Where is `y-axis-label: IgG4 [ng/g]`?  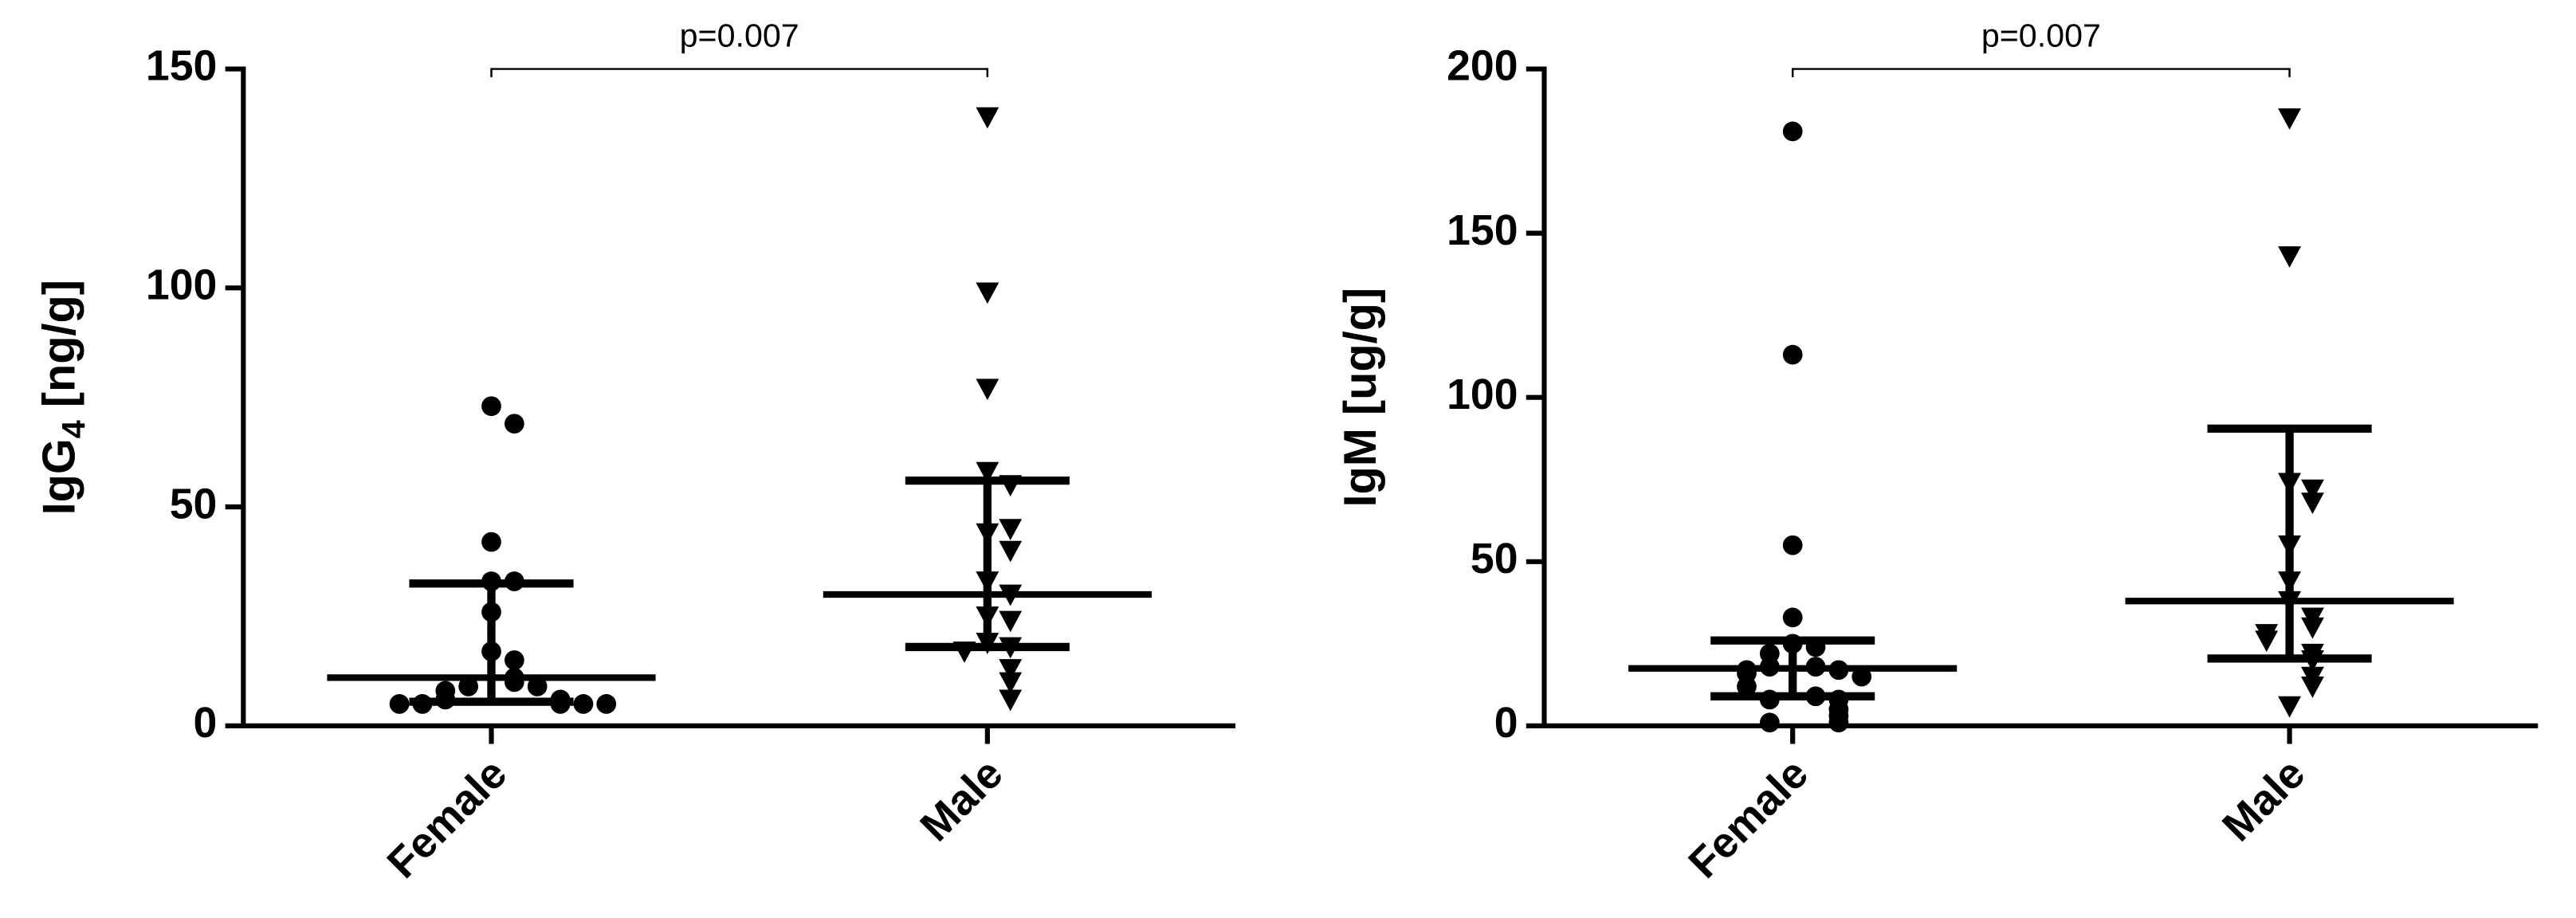
y-axis-label: IgG4 [ng/g] is located at coordinates (63, 397).